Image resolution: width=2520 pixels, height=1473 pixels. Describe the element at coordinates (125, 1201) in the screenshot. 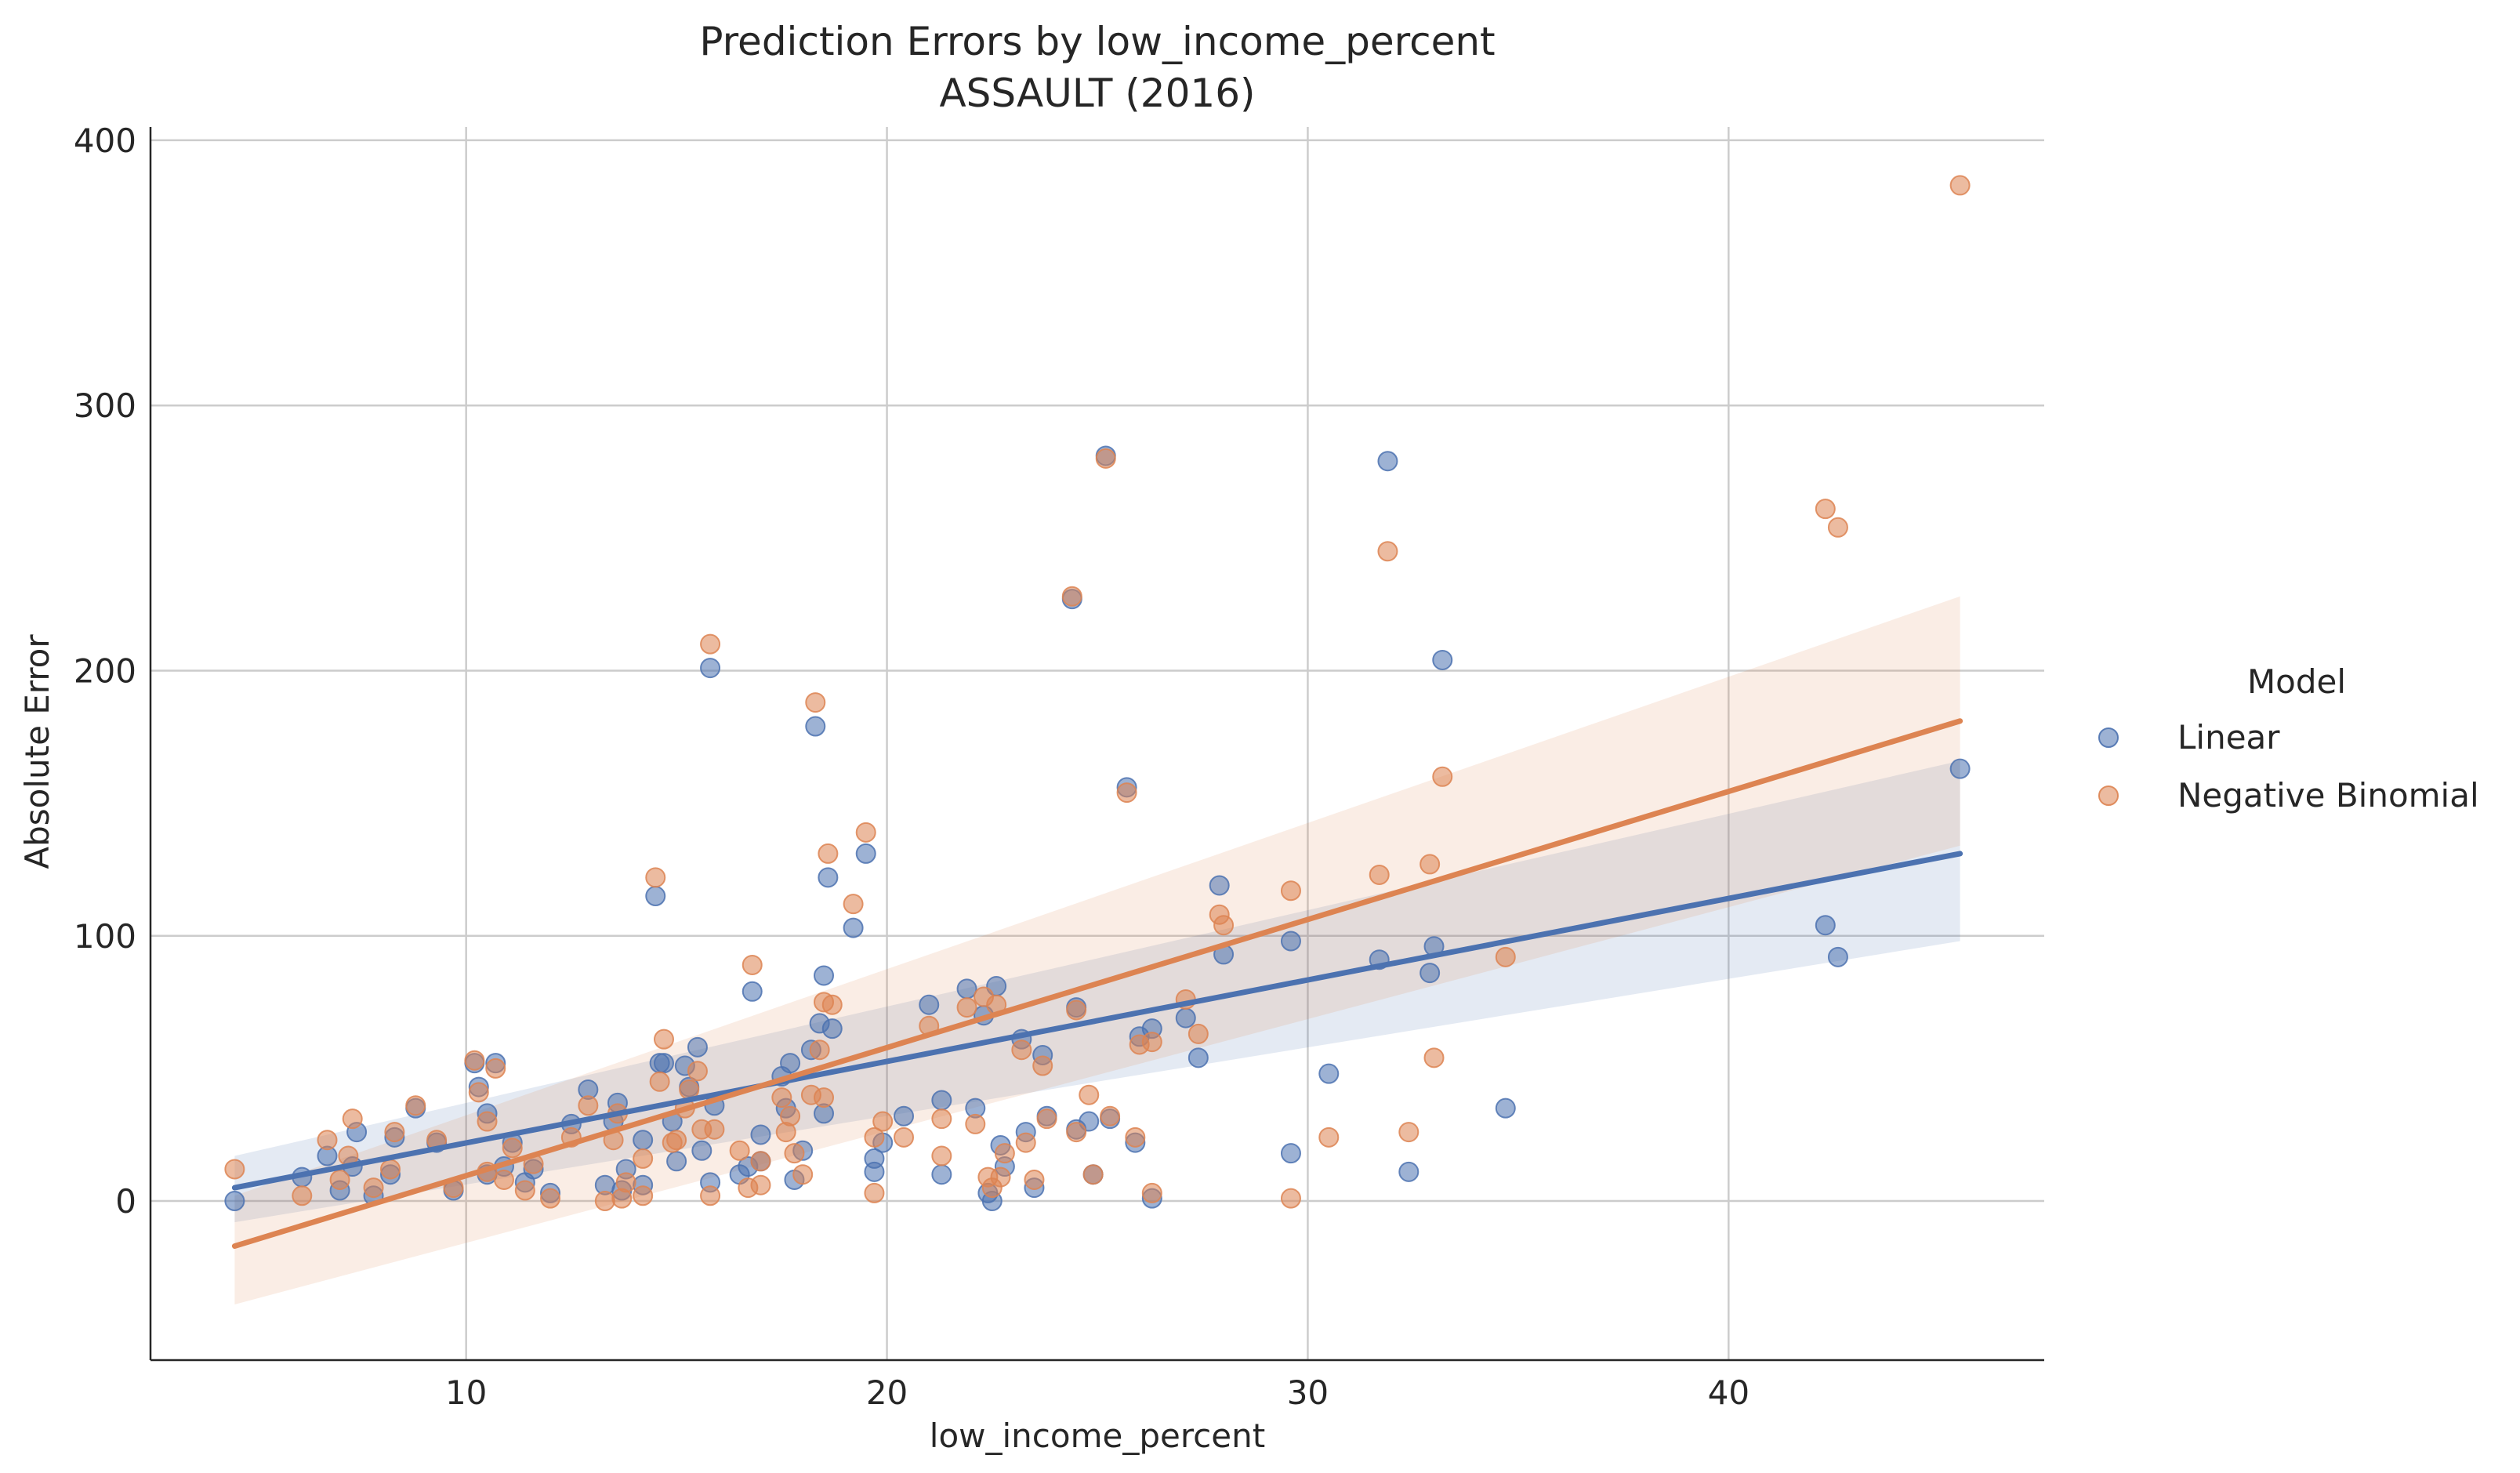

I see `y-tick-label: 0` at that location.